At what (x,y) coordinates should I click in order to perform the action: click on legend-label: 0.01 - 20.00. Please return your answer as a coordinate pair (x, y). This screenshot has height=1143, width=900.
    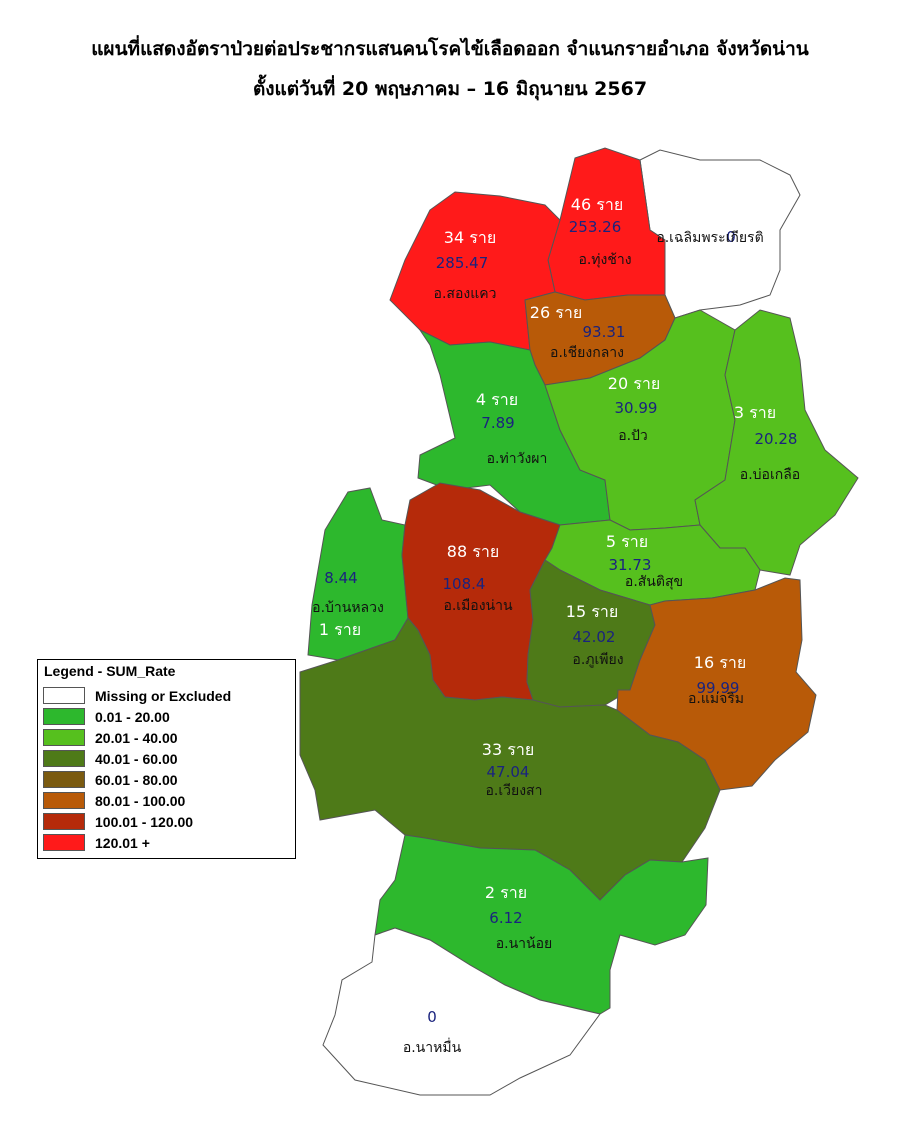
    Looking at the image, I should click on (132, 716).